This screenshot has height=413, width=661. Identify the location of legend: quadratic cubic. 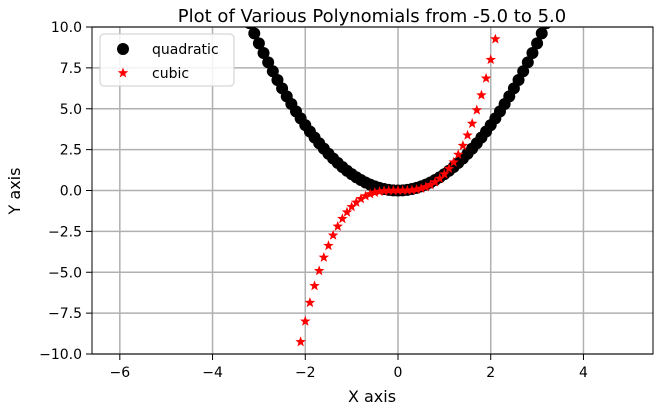
(167, 60).